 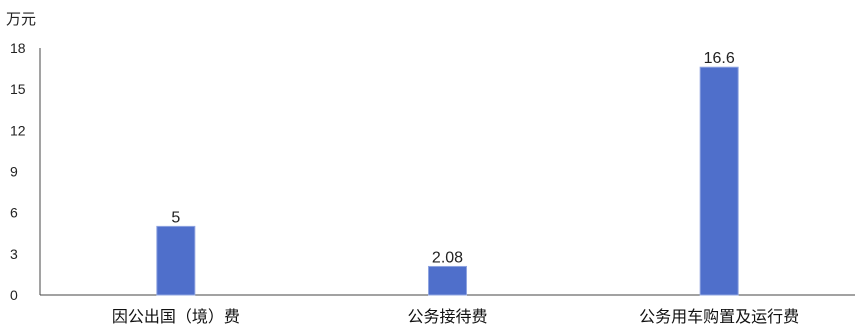 I want to click on data-label: 16.6, so click(x=719, y=58).